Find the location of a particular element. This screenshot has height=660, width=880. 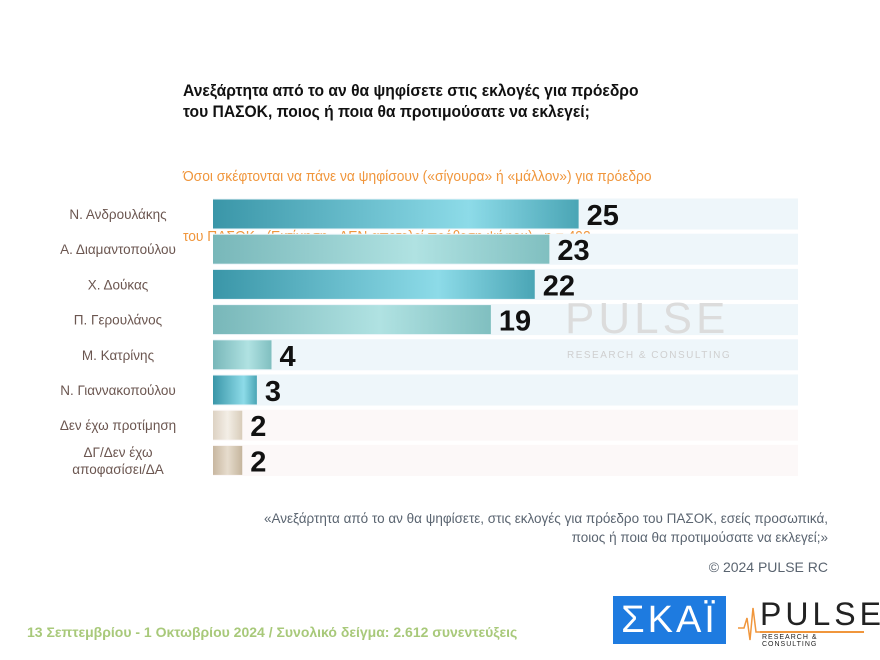

data-label: 19 is located at coordinates (515, 322).